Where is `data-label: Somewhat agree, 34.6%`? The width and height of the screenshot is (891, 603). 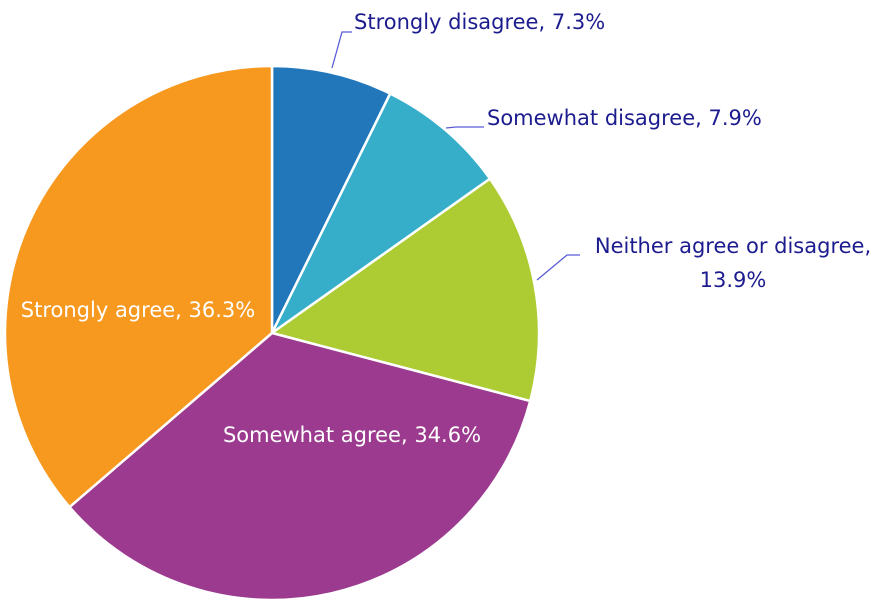
data-label: Somewhat agree, 34.6% is located at coordinates (352, 435).